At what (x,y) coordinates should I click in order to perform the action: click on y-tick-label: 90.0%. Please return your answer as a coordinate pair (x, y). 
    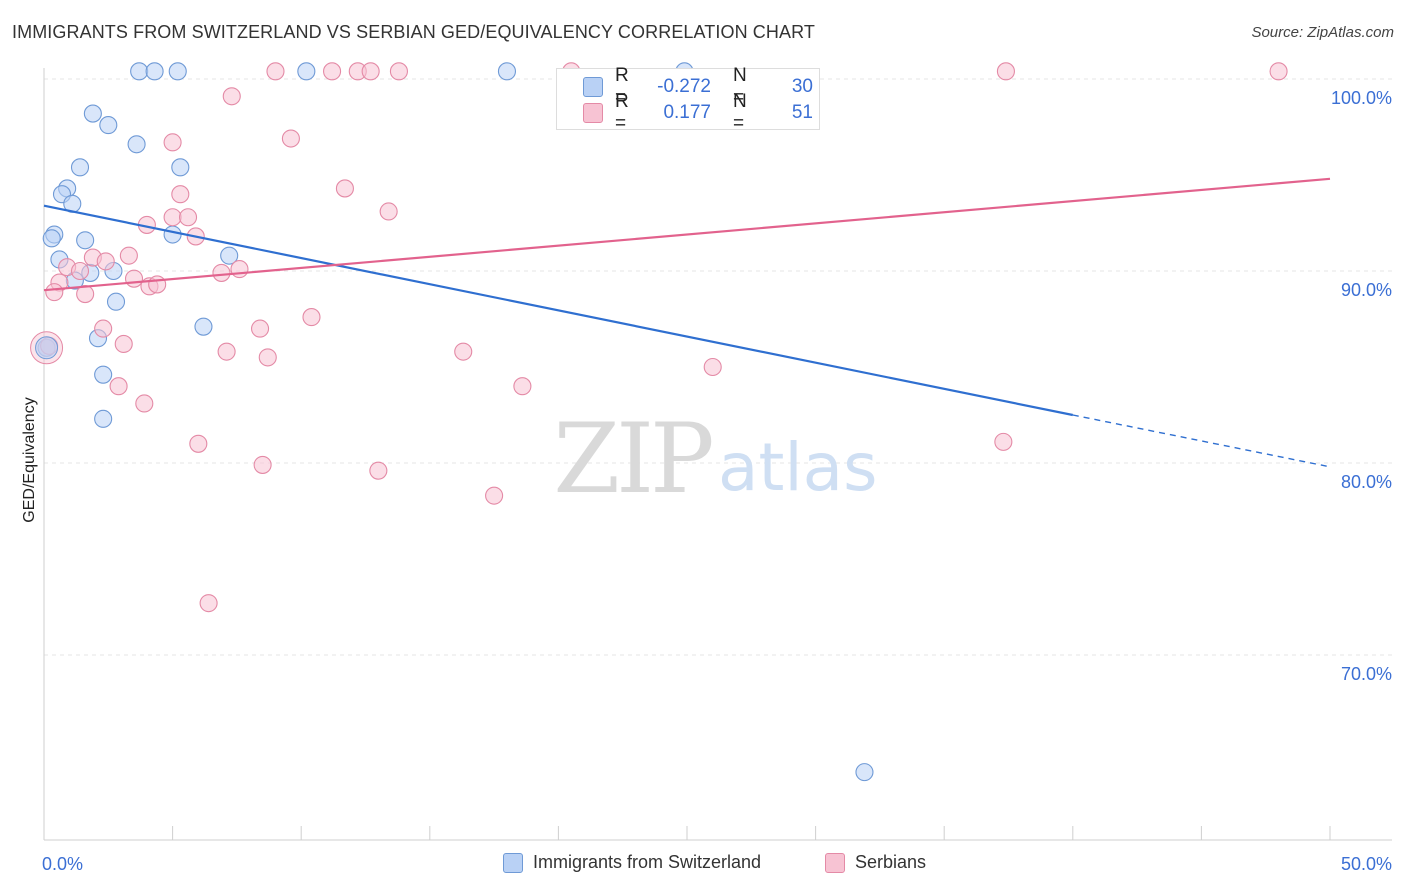
    Looking at the image, I should click on (1366, 290).